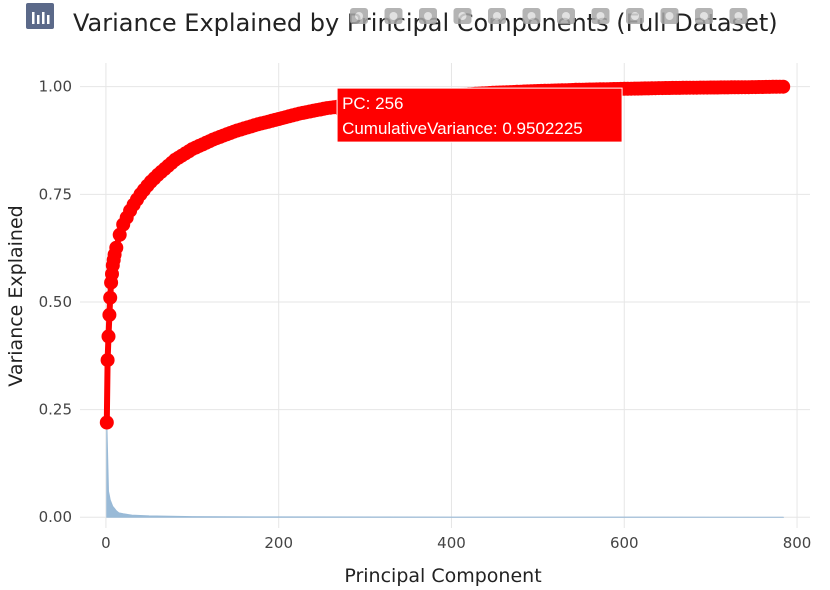 Image resolution: width=830 pixels, height=590 pixels. I want to click on tooltip-box, so click(479, 115).